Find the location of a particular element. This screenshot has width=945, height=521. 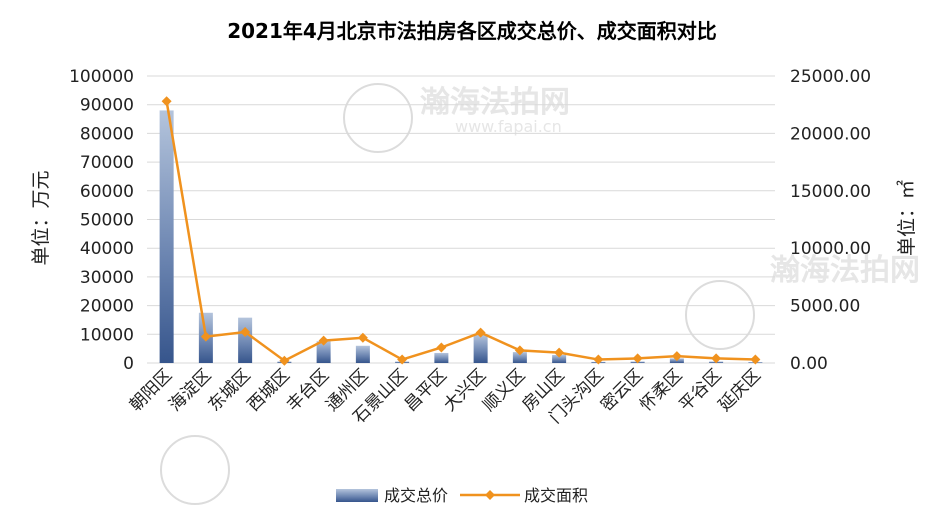

y-tick-label: 90000 is located at coordinates (107, 106).